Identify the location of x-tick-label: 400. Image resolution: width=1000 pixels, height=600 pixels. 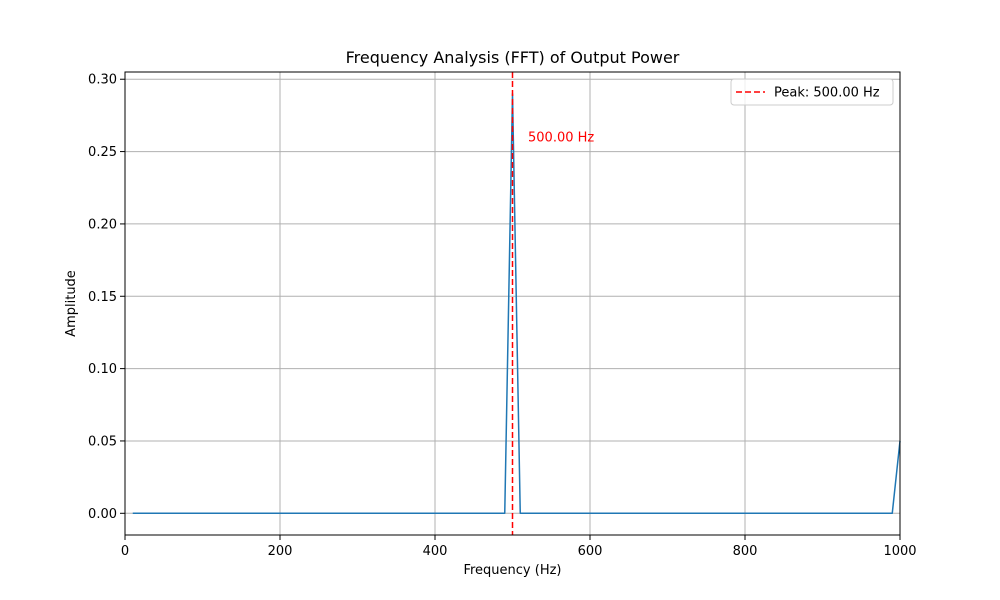
(435, 551).